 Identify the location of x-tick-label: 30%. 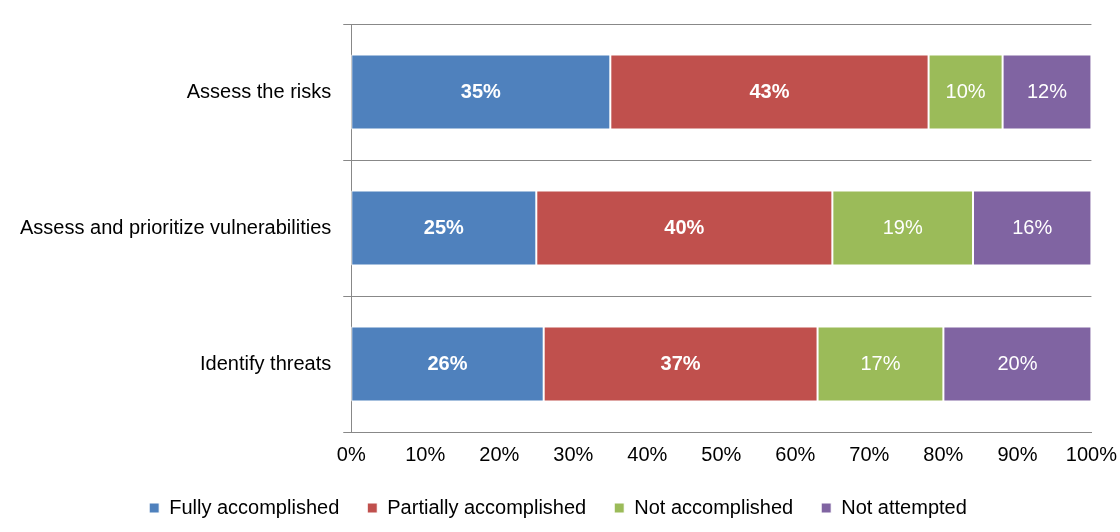
(573, 453).